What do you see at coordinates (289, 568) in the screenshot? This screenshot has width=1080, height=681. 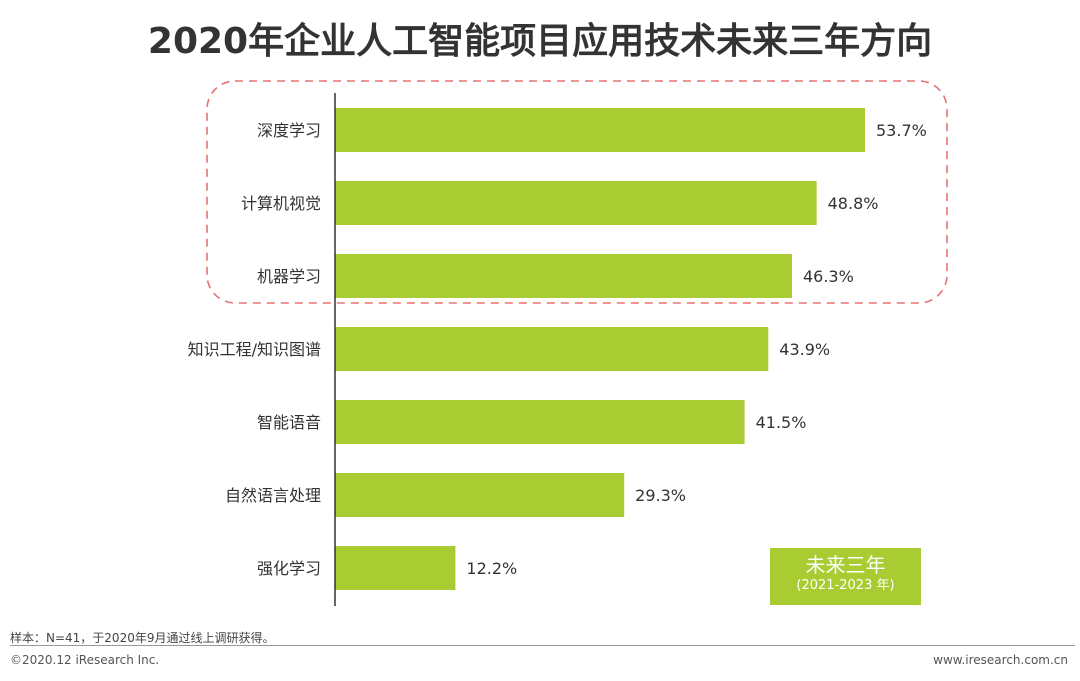 I see `category-label: 强化学习` at bounding box center [289, 568].